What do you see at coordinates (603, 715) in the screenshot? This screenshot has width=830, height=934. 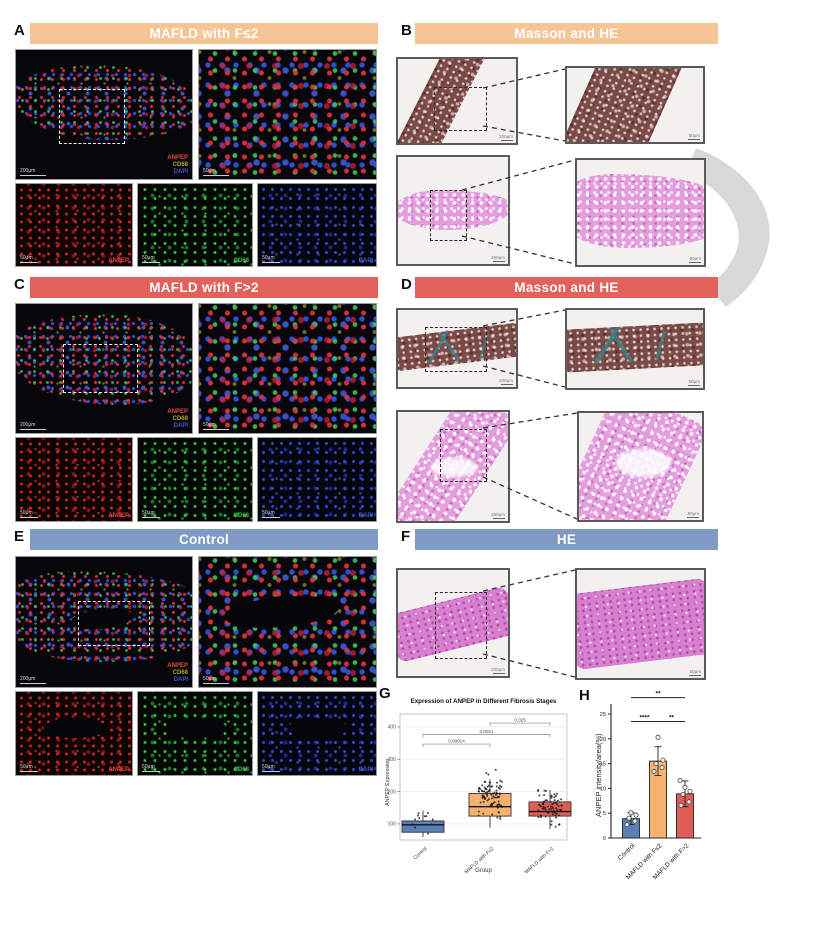 I see `svg-text: 25` at bounding box center [603, 715].